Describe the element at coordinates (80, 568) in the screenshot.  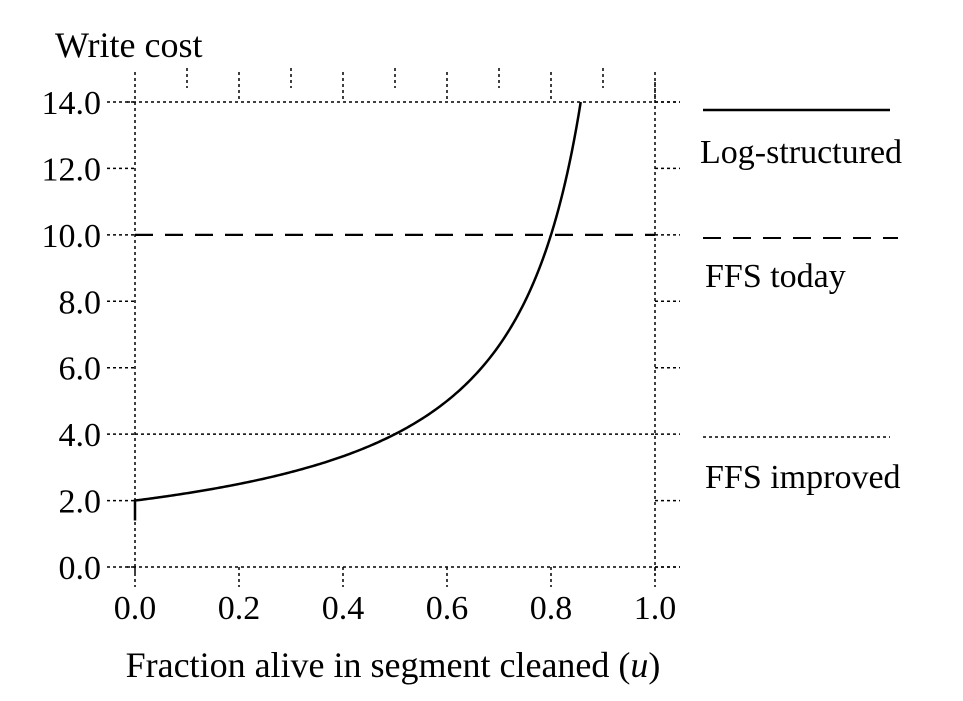
I see `y-tick-label: 0.0` at that location.